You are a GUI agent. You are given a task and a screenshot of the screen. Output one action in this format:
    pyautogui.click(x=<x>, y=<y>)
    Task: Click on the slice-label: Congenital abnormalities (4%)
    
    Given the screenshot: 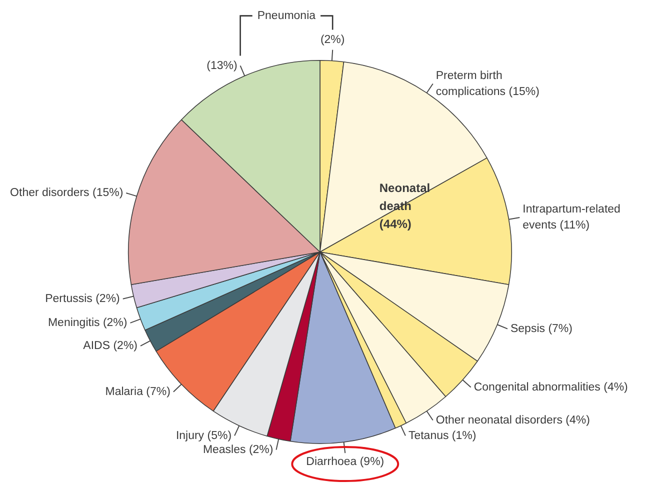 What is the action you would take?
    pyautogui.click(x=551, y=387)
    